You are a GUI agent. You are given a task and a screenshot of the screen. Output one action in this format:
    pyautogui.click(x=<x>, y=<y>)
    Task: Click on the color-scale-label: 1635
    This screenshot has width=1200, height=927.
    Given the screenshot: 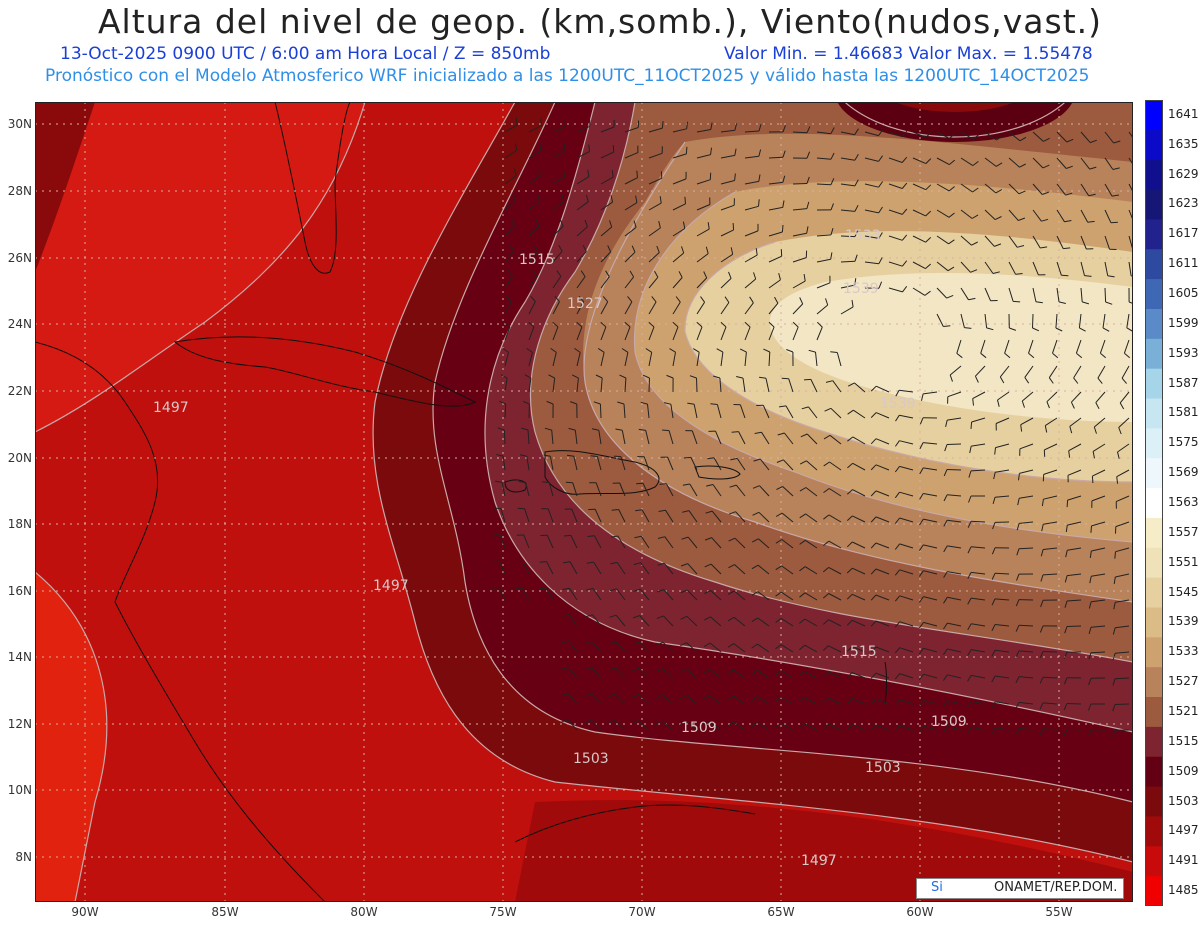 What is the action you would take?
    pyautogui.click(x=1183, y=143)
    